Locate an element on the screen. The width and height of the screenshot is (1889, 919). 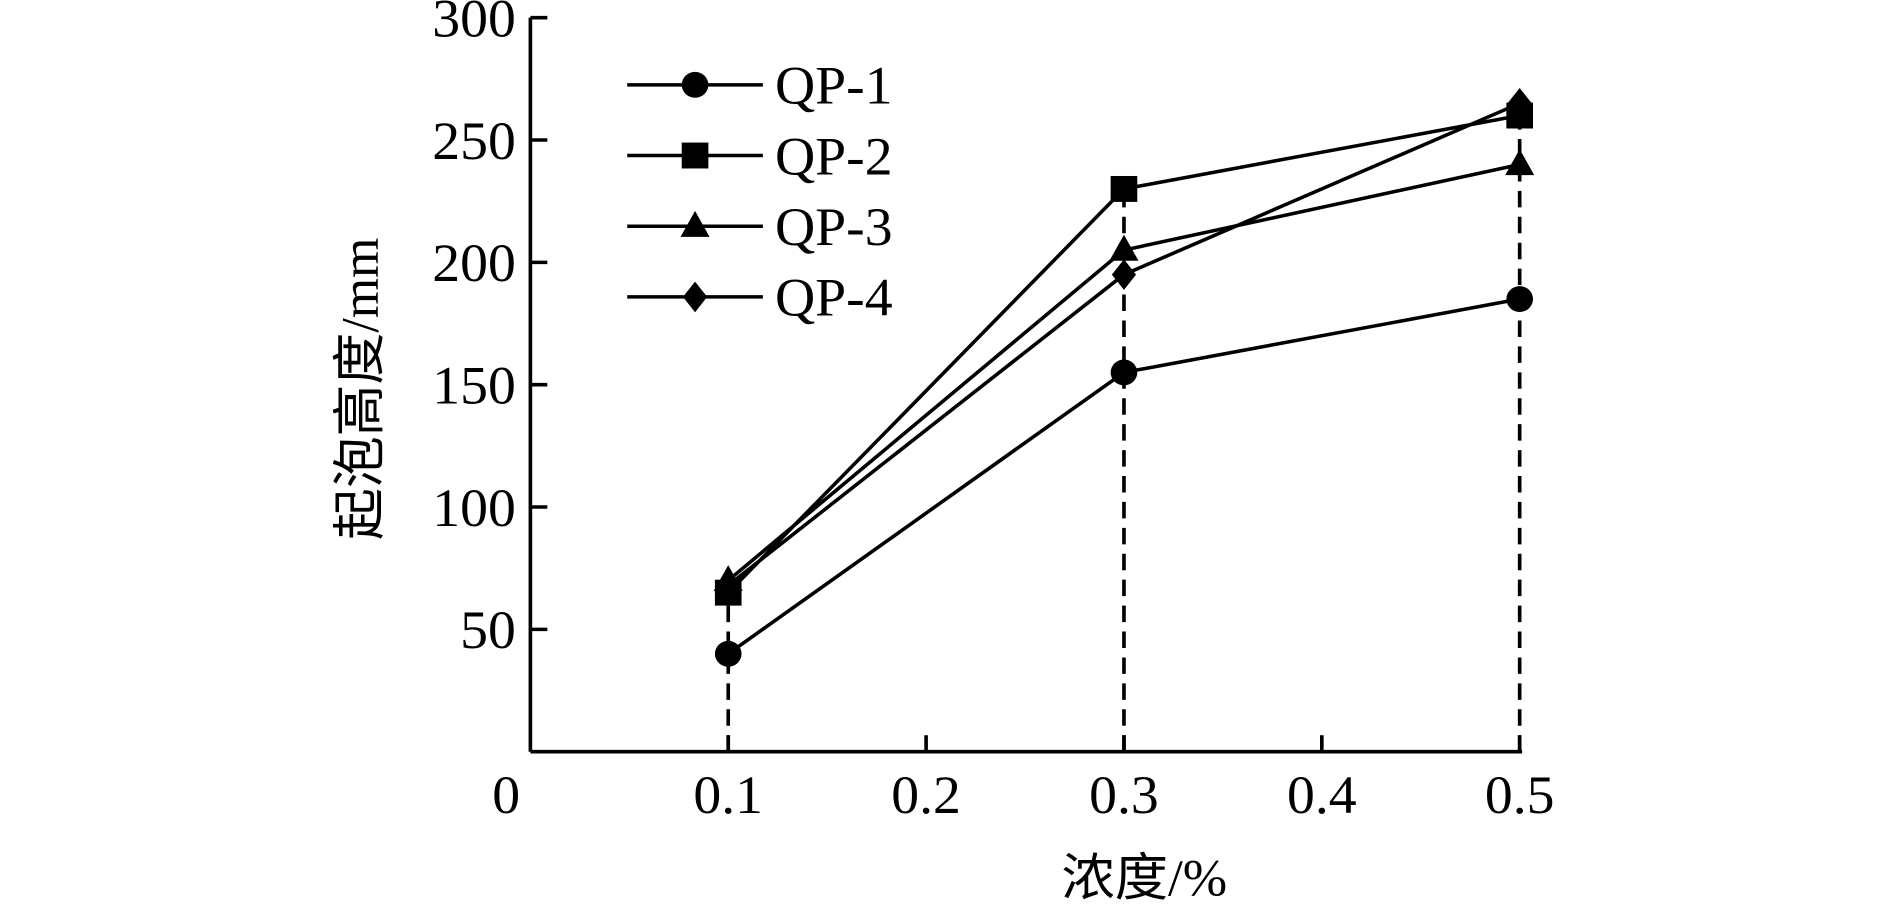
x-tick-label: 0.1 is located at coordinates (728, 795).